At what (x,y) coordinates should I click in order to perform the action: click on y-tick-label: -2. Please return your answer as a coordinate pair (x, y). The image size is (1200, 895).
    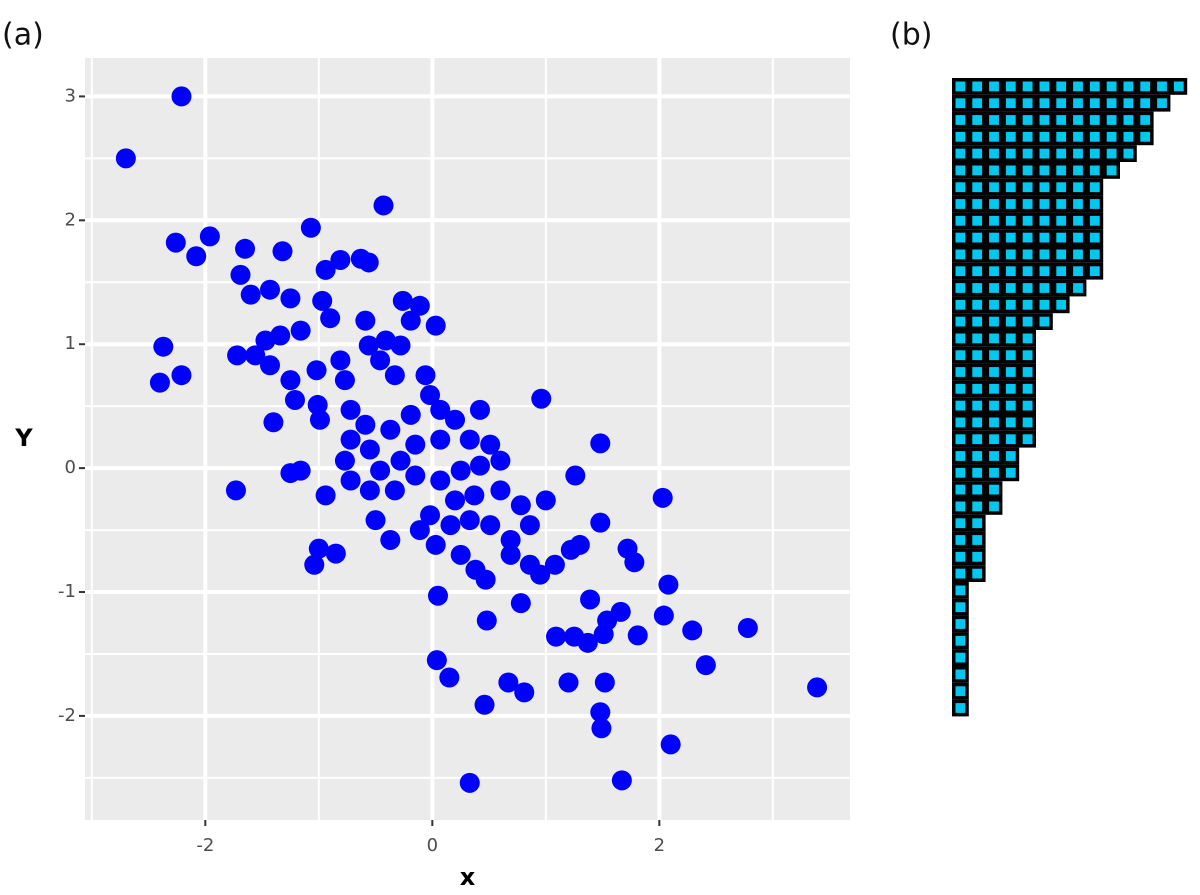
    Looking at the image, I should click on (67, 715).